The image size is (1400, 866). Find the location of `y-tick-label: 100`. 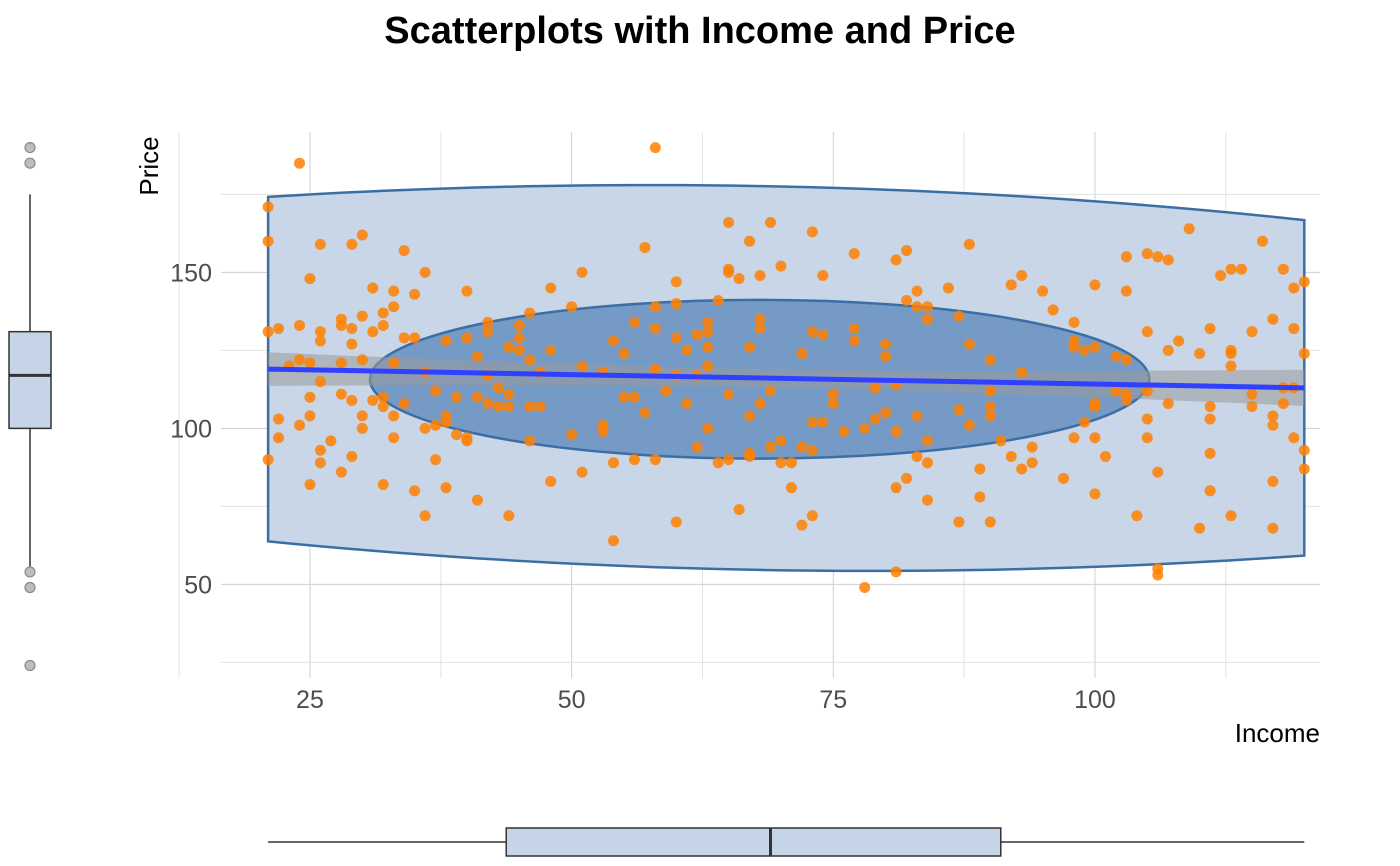

y-tick-label: 100 is located at coordinates (191, 429).